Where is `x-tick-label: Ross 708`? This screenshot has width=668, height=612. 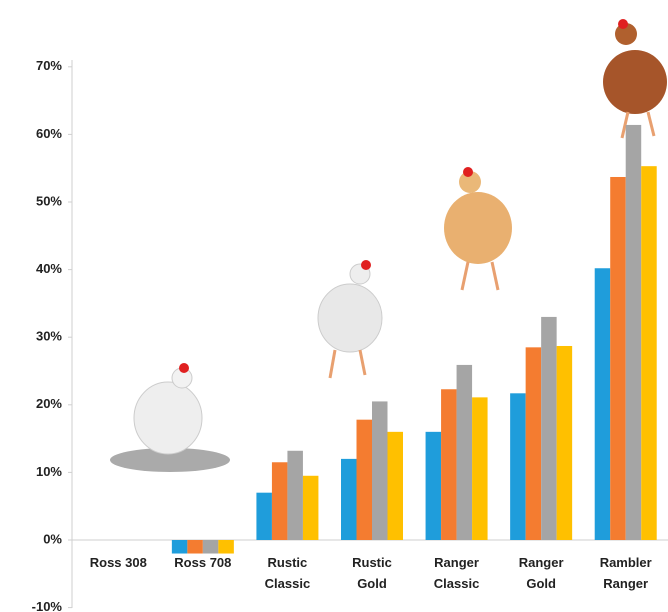
x-tick-label: Ross 708 is located at coordinates (203, 562).